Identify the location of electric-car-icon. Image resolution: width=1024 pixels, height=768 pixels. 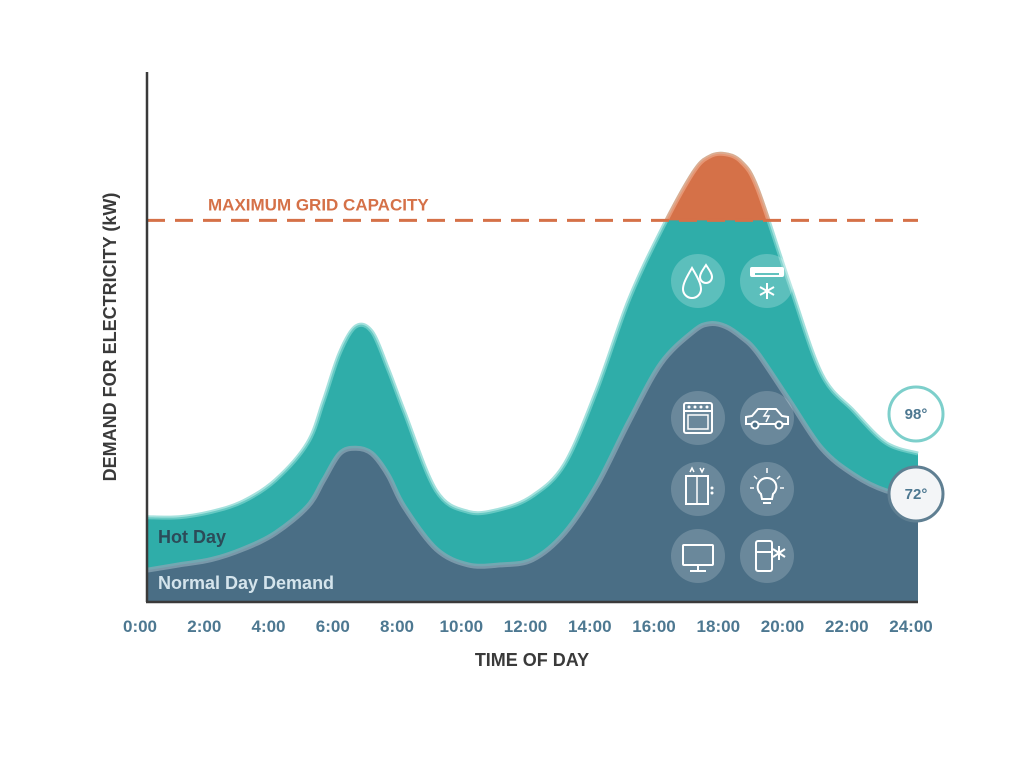
(767, 418).